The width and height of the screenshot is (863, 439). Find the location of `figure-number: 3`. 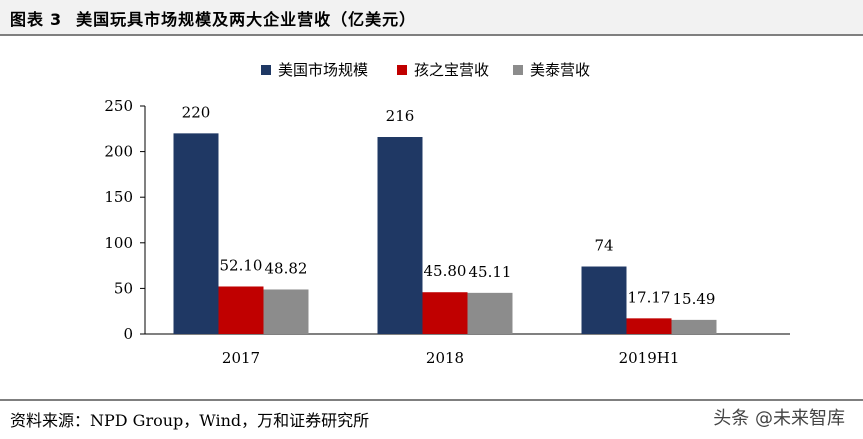

figure-number: 3 is located at coordinates (56, 19).